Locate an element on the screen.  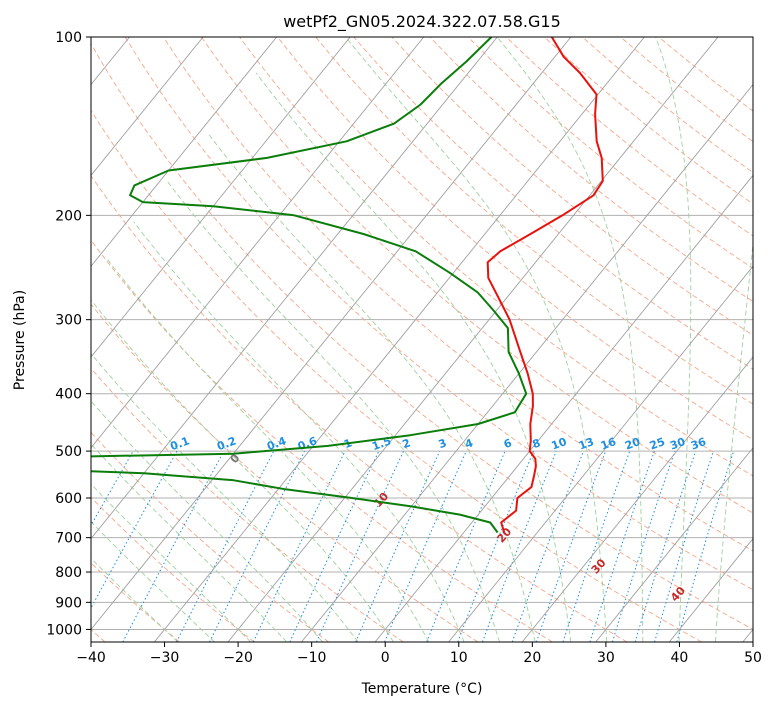
x-tick-label: 30 is located at coordinates (606, 658).